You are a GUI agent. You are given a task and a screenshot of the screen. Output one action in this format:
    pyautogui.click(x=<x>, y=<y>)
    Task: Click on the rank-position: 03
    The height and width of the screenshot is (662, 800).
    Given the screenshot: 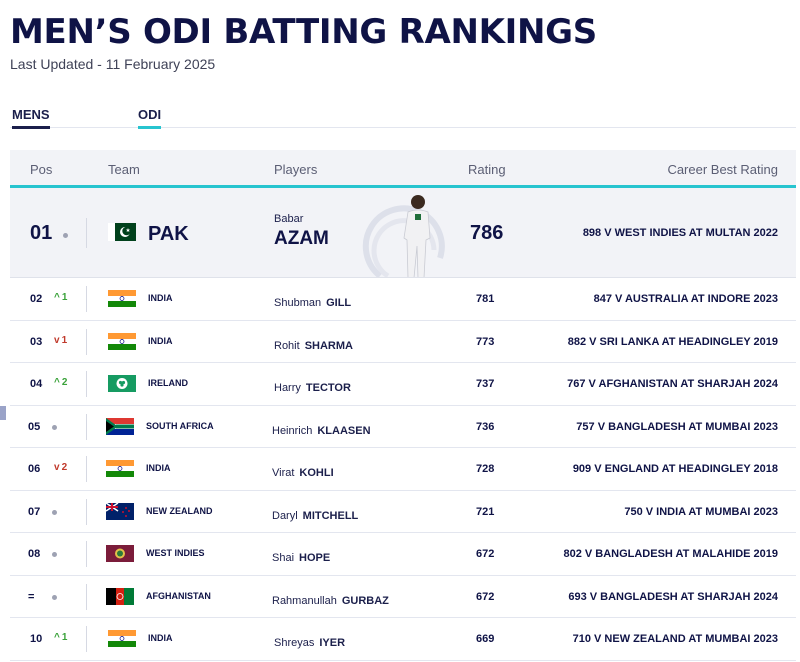 What is the action you would take?
    pyautogui.click(x=36, y=341)
    